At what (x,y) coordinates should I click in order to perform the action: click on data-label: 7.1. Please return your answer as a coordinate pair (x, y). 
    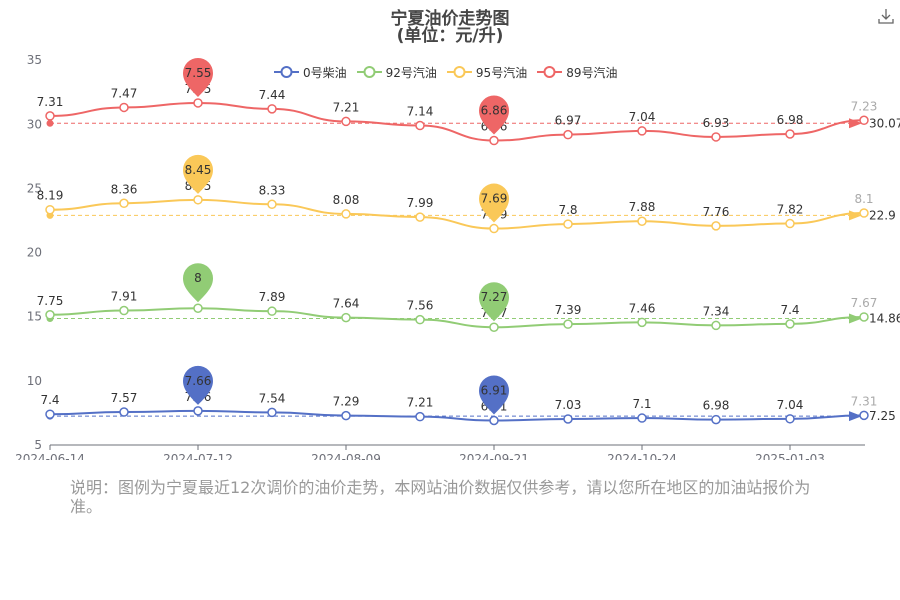
    Looking at the image, I should click on (641, 404).